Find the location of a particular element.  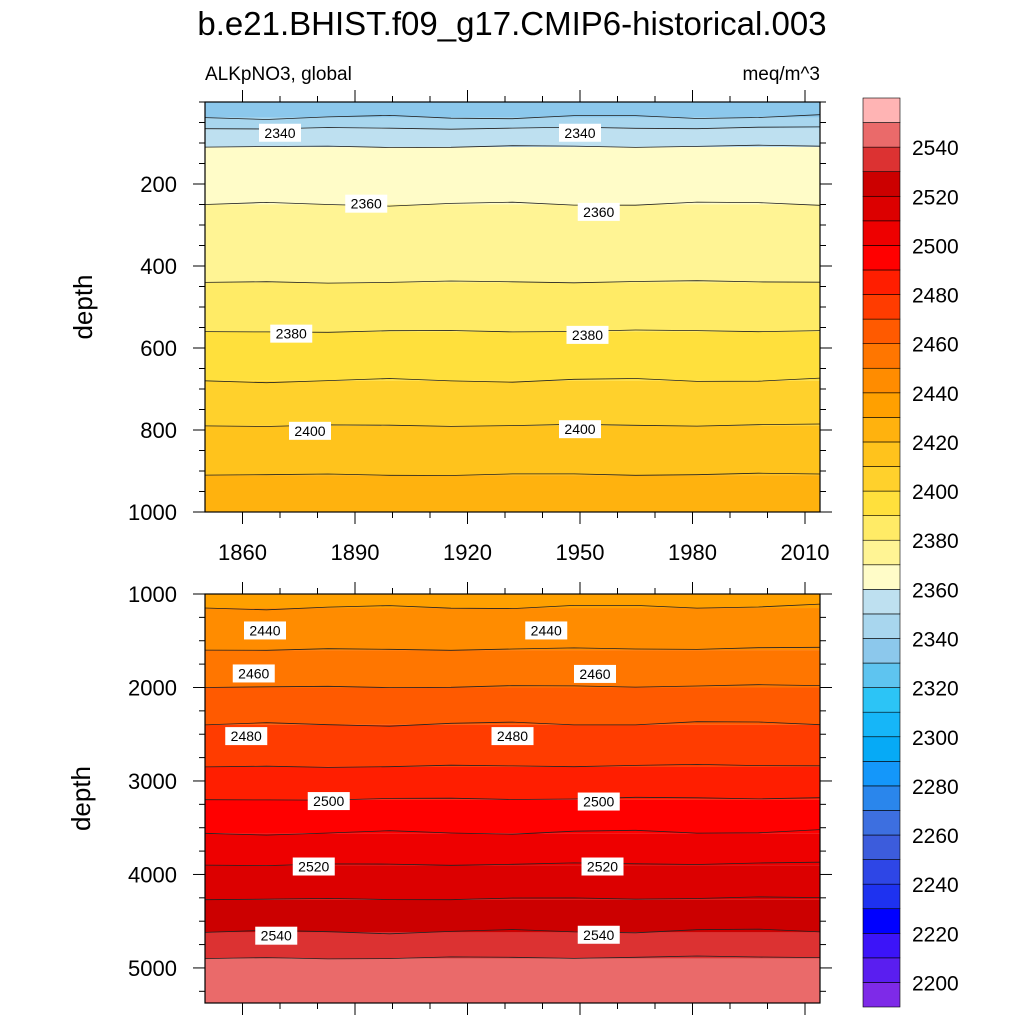

y-axis-label: depth is located at coordinates (81, 798).